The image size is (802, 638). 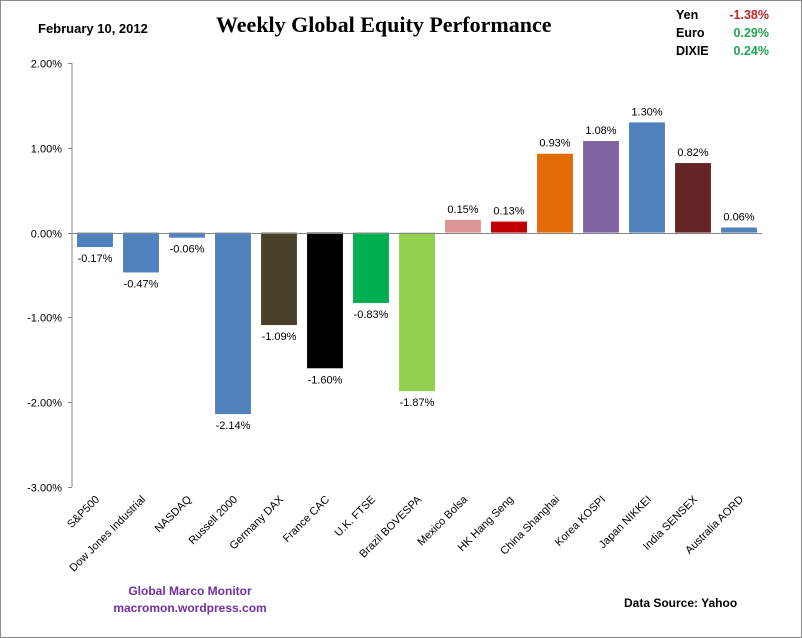 I want to click on y-tick-label: 0.00%, so click(x=46, y=235).